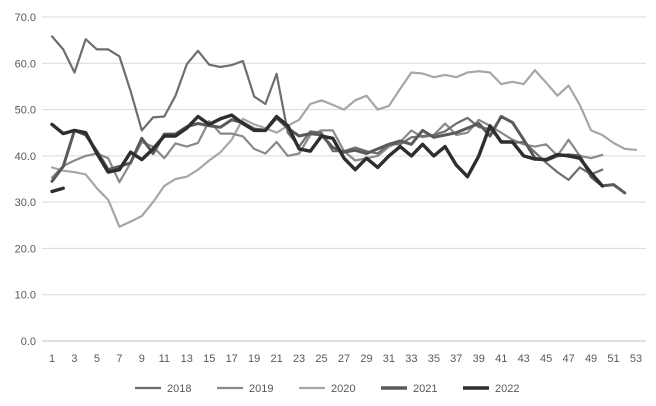  Describe the element at coordinates (366, 359) in the screenshot. I see `x-tick-label: 29` at that location.